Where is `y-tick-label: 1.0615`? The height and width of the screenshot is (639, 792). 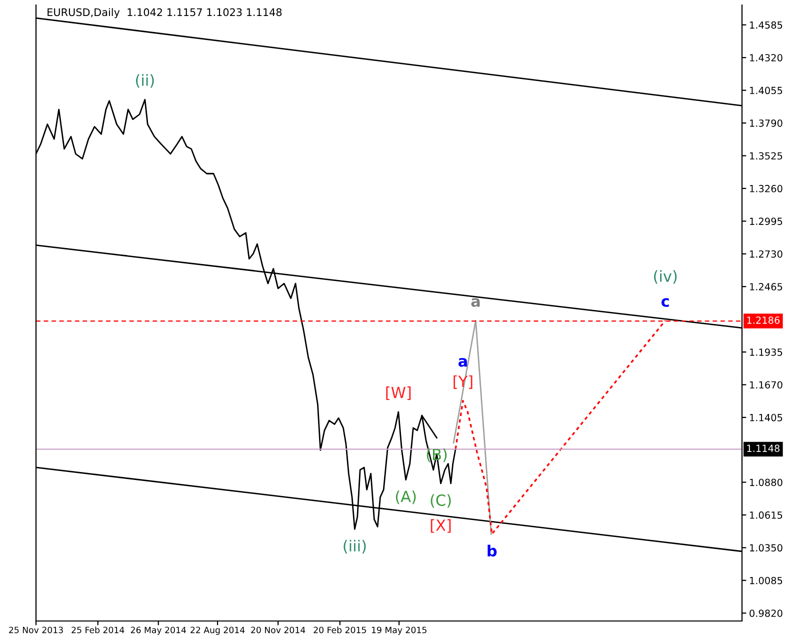
y-tick-label: 1.0615 is located at coordinates (766, 515).